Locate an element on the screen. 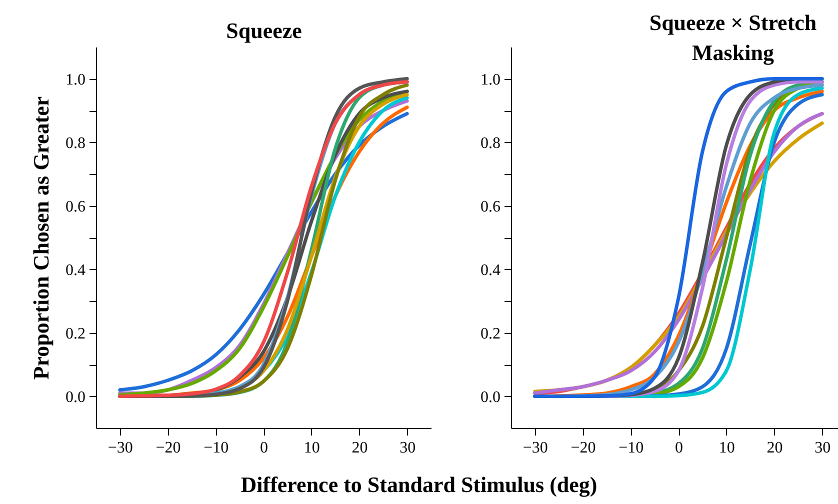 This screenshot has width=838, height=504. x-axis-title: Difference to Standard Stimulus (deg) is located at coordinates (419, 485).